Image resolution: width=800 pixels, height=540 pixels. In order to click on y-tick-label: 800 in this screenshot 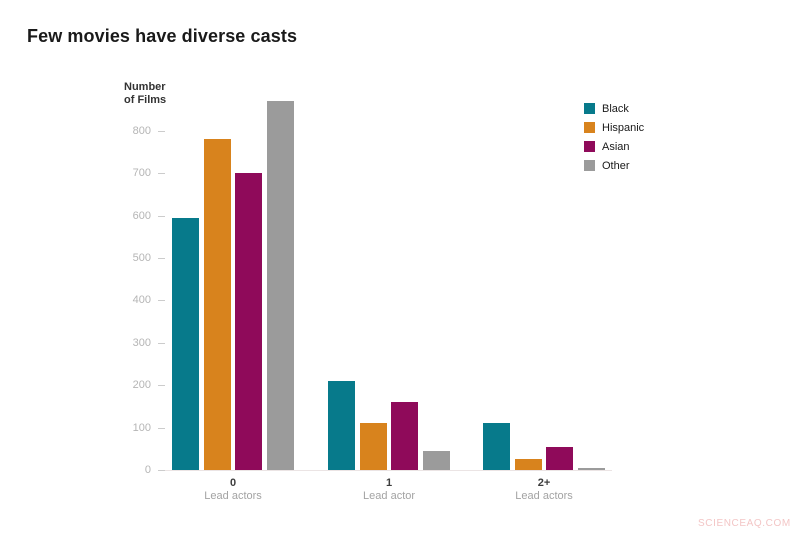, I will do `click(141, 130)`.